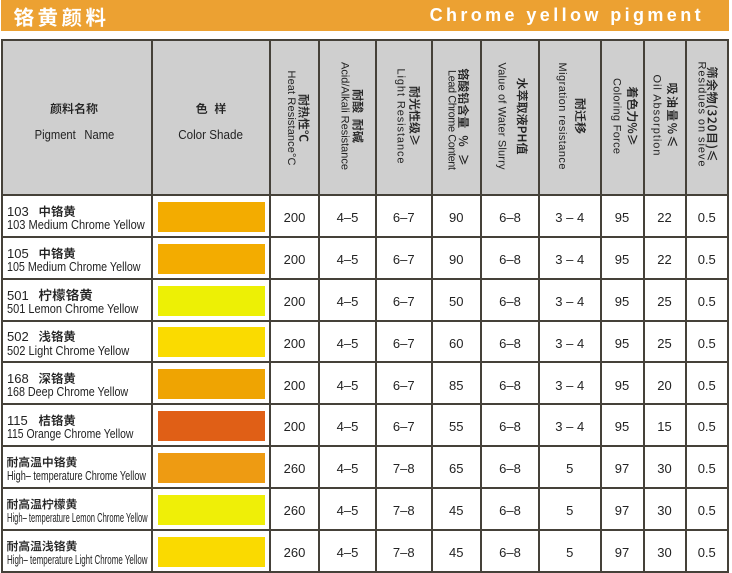 This screenshot has height=573, width=732. What do you see at coordinates (656, 115) in the screenshot?
I see `svg-text: Oil Absorption` at bounding box center [656, 115].